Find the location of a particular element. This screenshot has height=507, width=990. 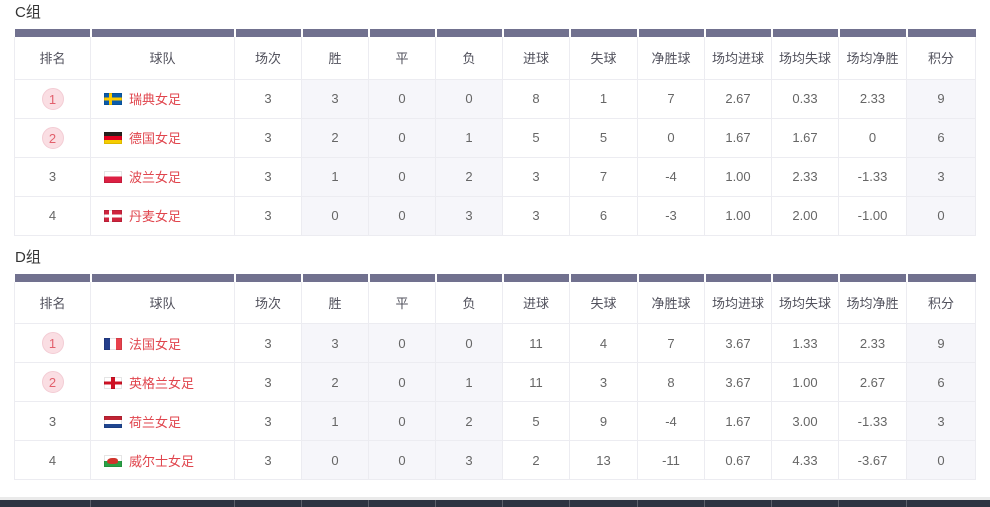

rank-cell: 1 is located at coordinates (52, 98).